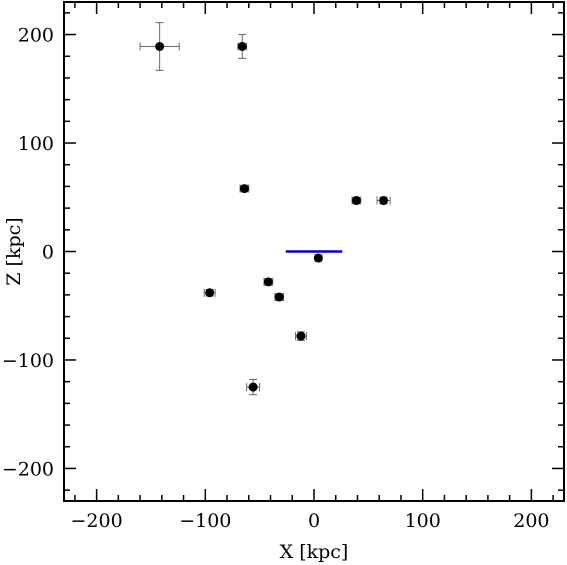 The height and width of the screenshot is (565, 567). What do you see at coordinates (28, 469) in the screenshot?
I see `y-tick-label: −200` at bounding box center [28, 469].